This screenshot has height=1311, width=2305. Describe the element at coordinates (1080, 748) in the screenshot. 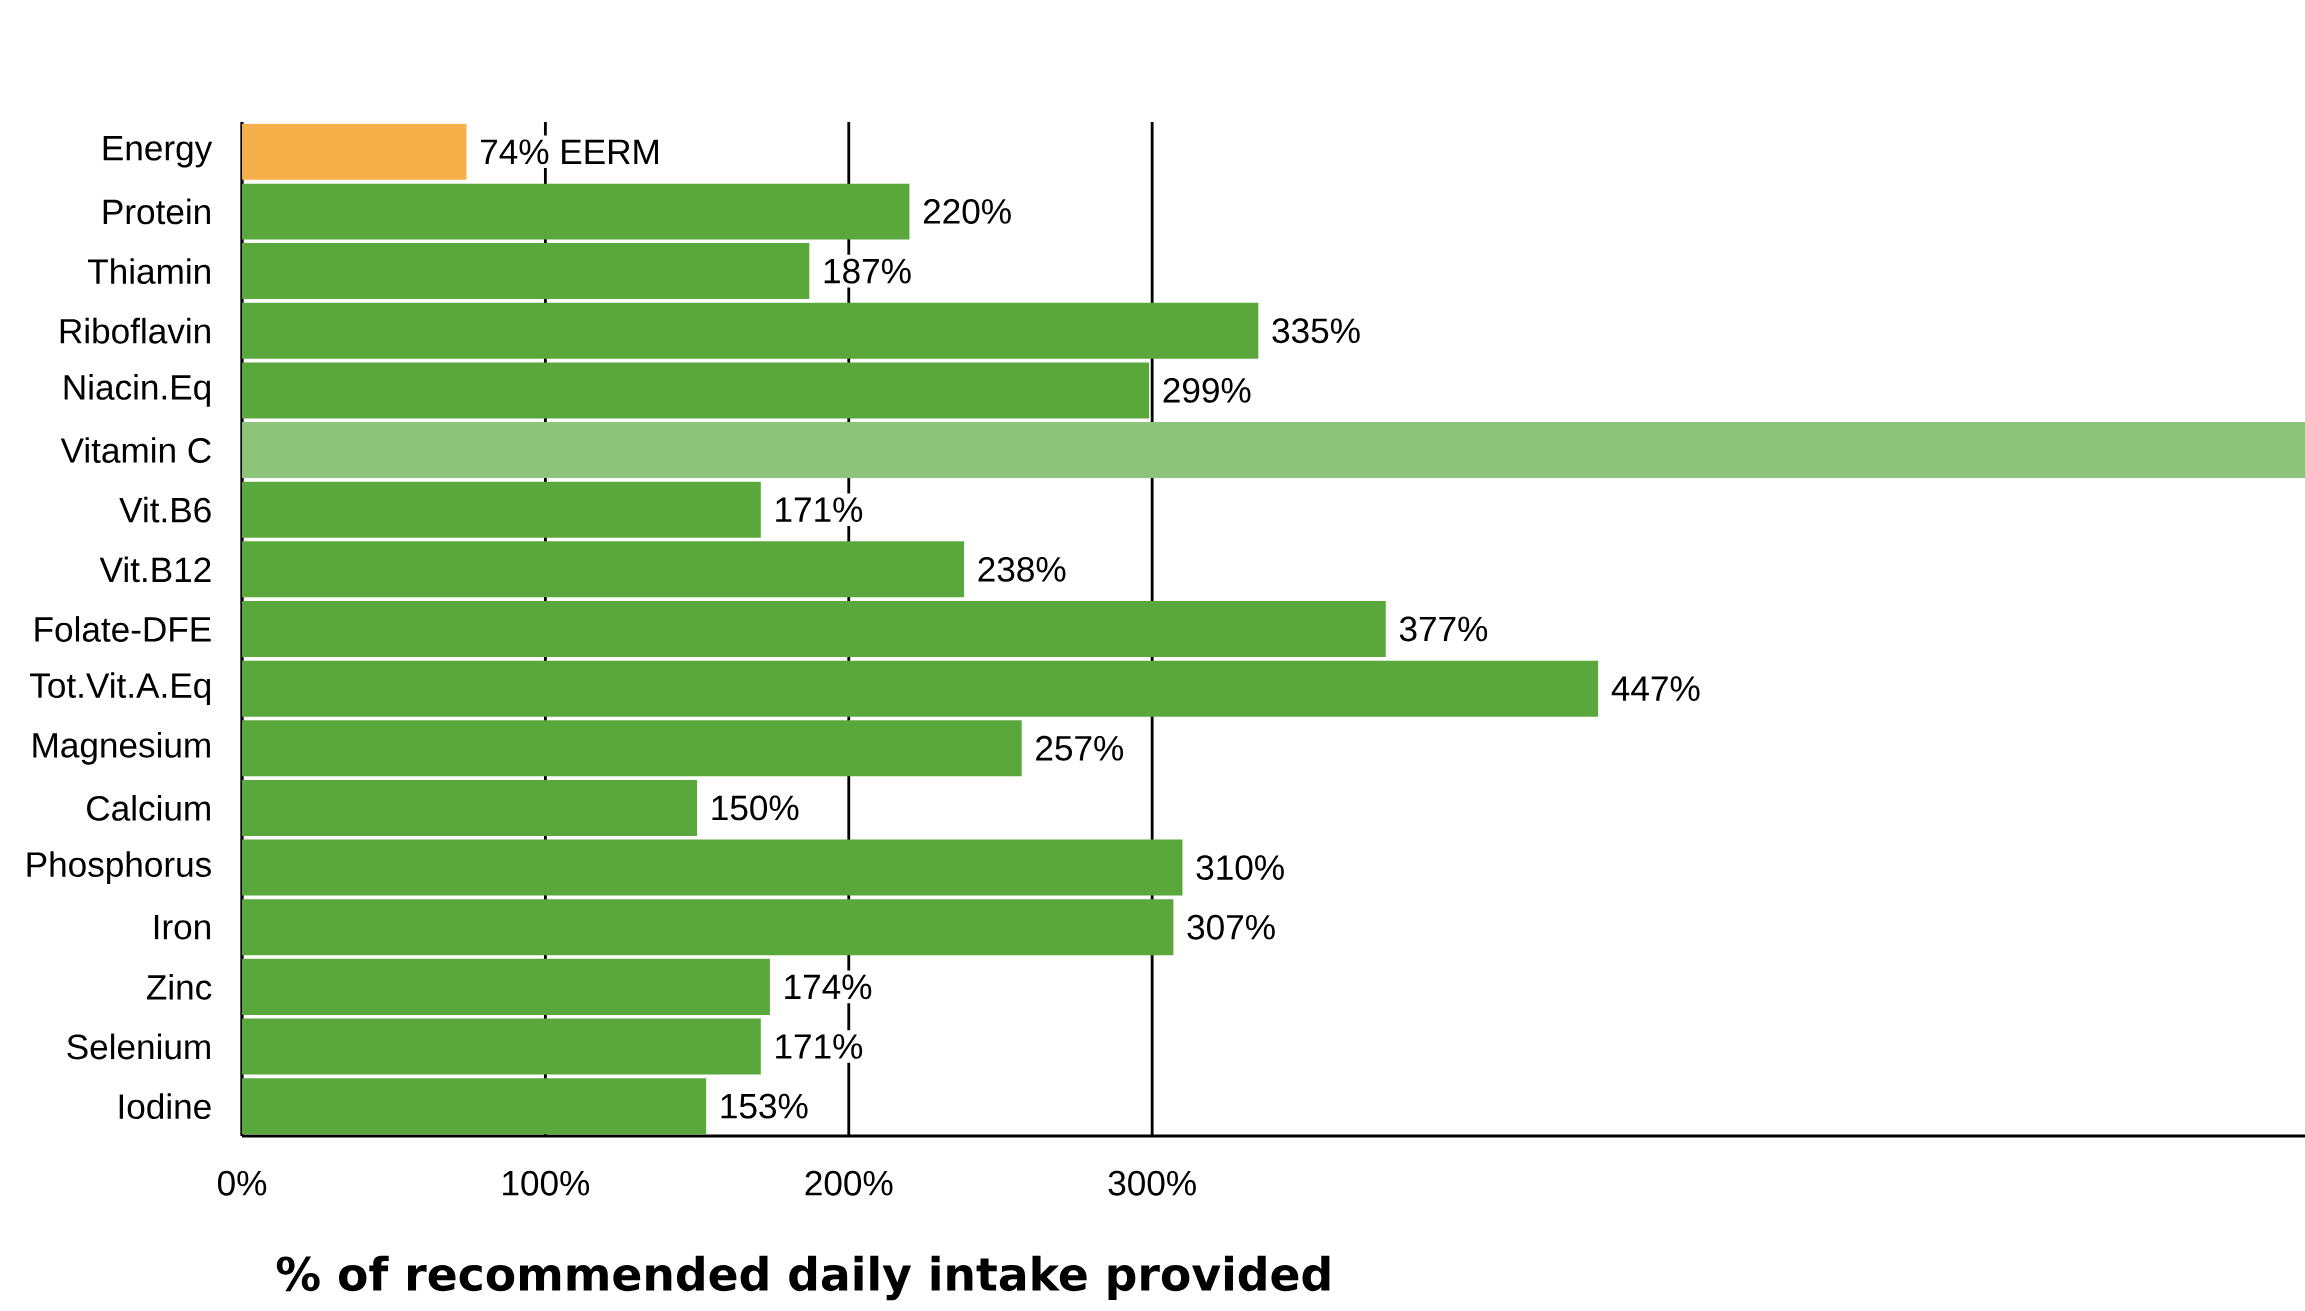

I see `data-label: 257%` at that location.